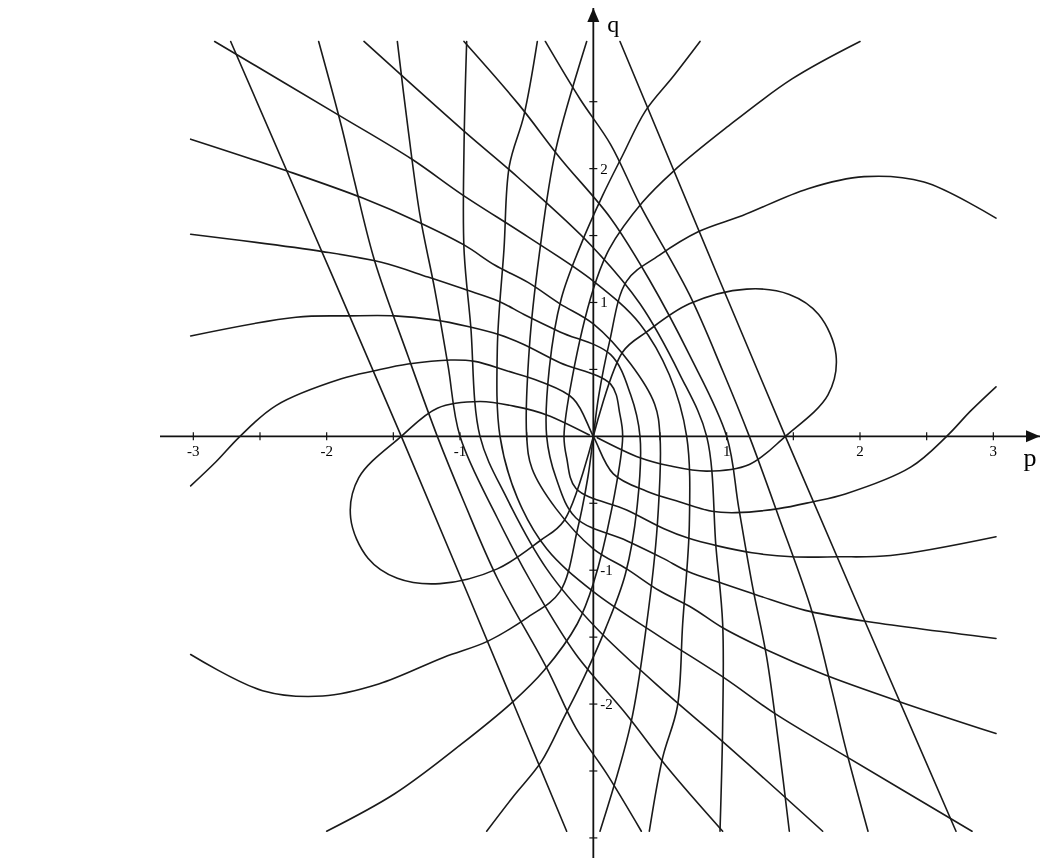 The height and width of the screenshot is (860, 1061). What do you see at coordinates (1030, 458) in the screenshot?
I see `x-axis-title: p` at bounding box center [1030, 458].